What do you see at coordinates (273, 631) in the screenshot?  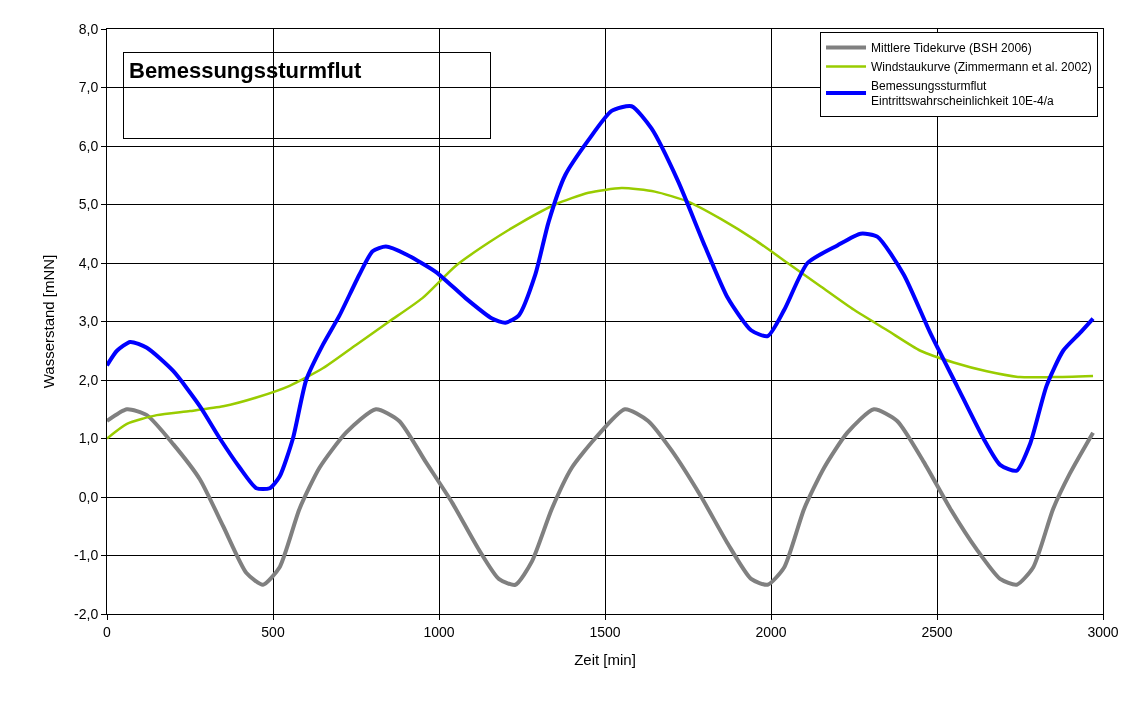 I see `x-tick-label: 500` at bounding box center [273, 631].